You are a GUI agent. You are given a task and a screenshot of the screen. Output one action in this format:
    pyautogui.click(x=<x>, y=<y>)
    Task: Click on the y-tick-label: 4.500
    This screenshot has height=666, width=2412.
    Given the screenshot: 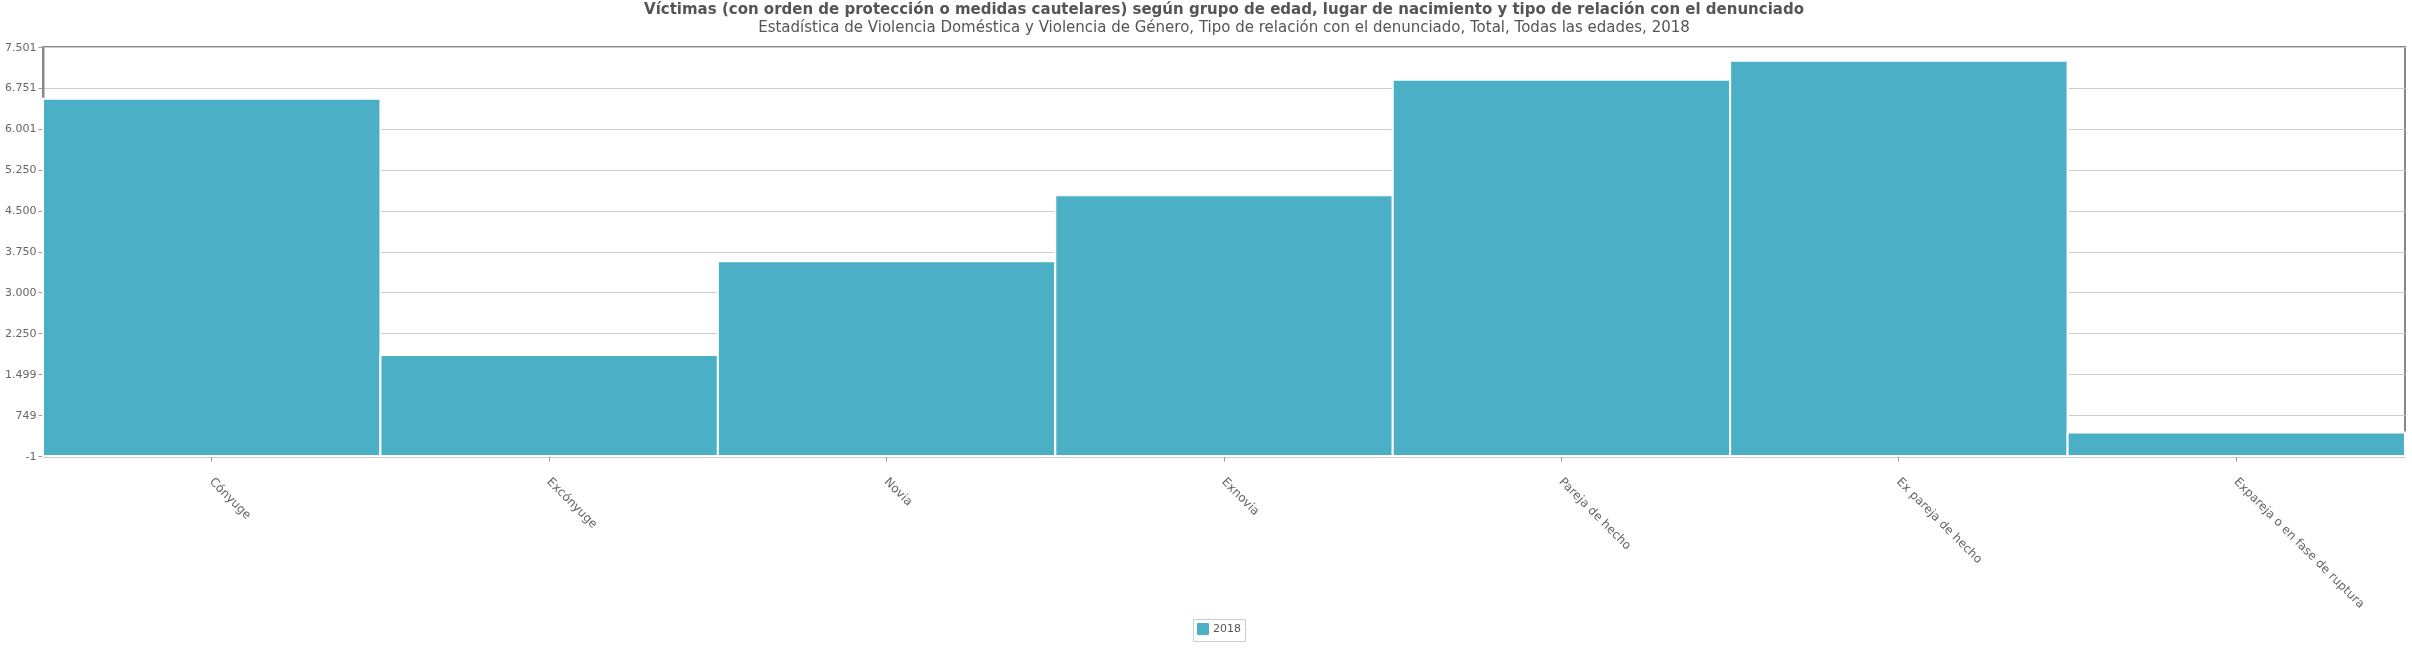 What is the action you would take?
    pyautogui.click(x=21, y=211)
    